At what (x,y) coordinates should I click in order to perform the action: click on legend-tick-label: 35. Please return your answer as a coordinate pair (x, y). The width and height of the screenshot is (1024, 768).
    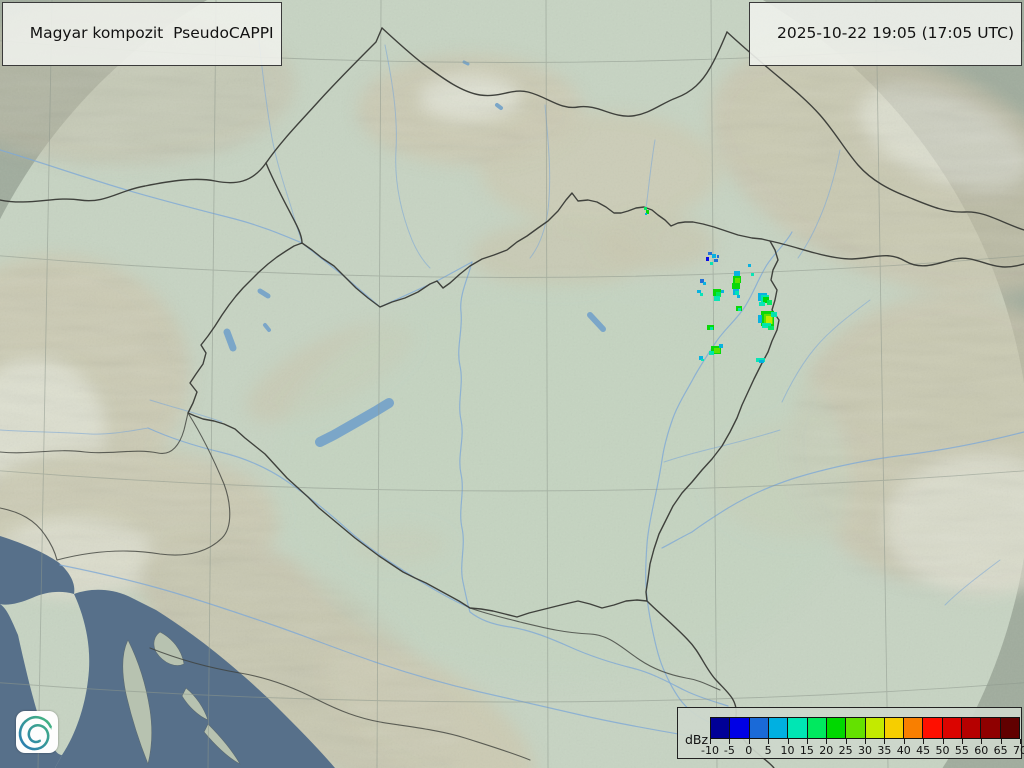
    Looking at the image, I should click on (884, 750).